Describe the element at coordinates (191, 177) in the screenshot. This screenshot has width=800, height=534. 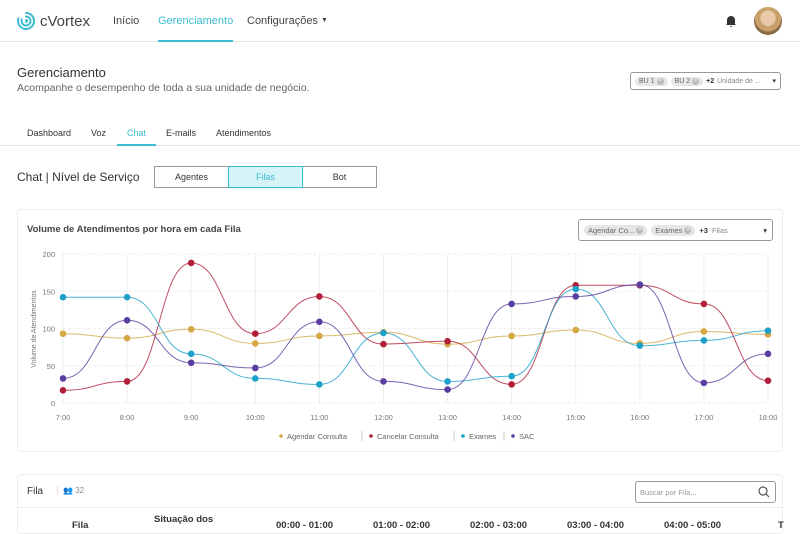
I see `segment-agentes: Agentes` at that location.